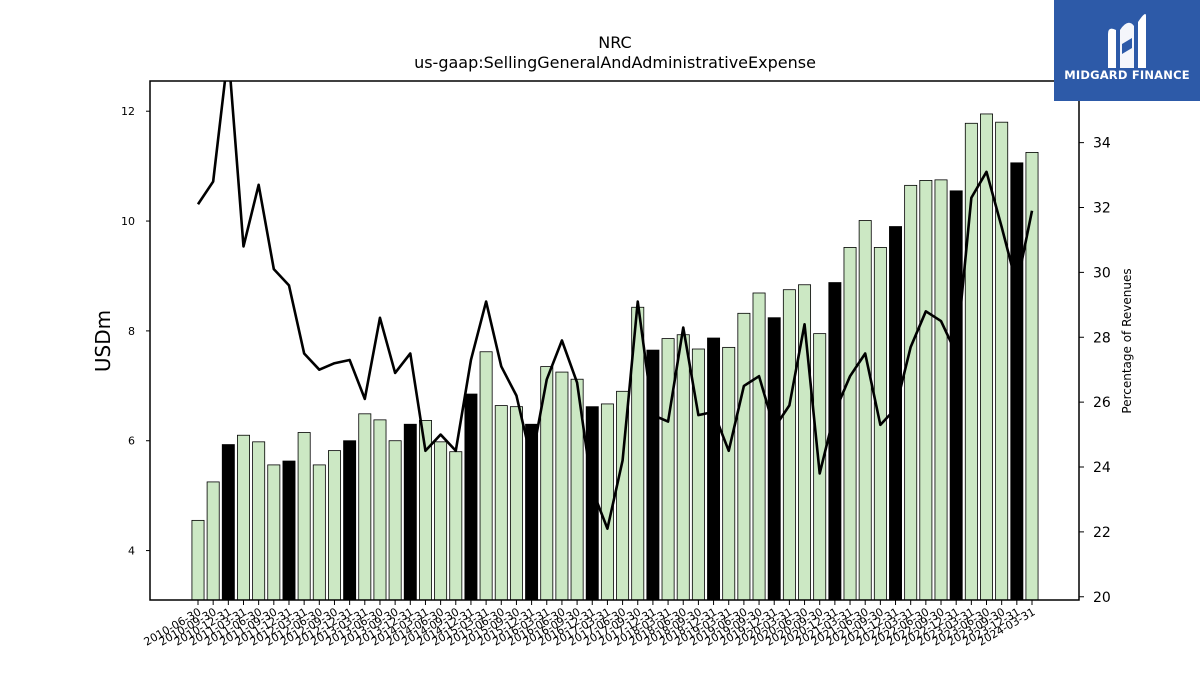  What do you see at coordinates (1102, 209) in the screenshot?
I see `y2-tick-label: 32` at bounding box center [1102, 209].